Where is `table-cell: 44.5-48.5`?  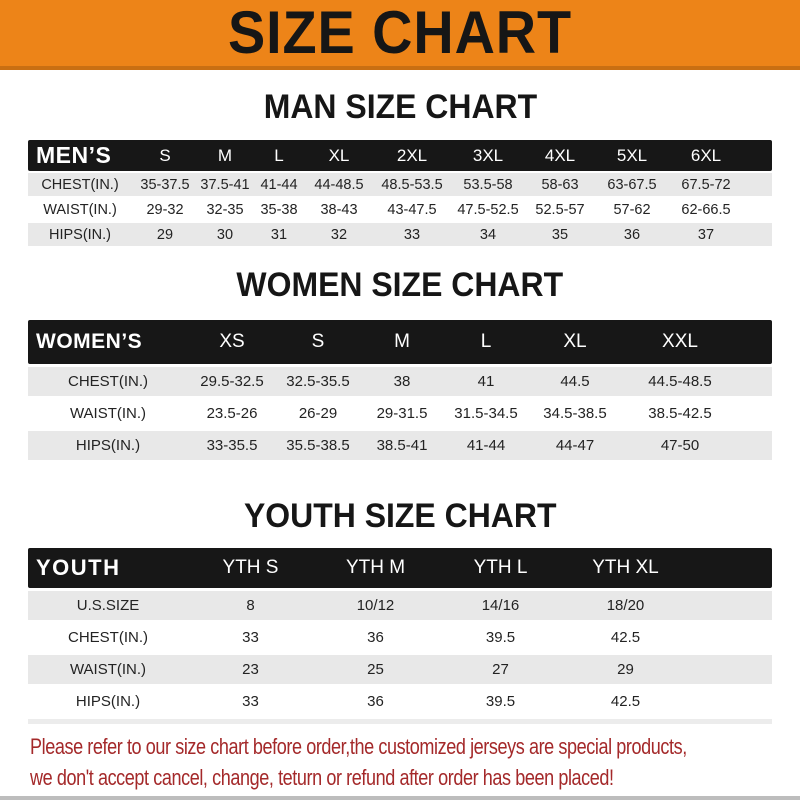
table-cell: 44.5-48.5 is located at coordinates (680, 381).